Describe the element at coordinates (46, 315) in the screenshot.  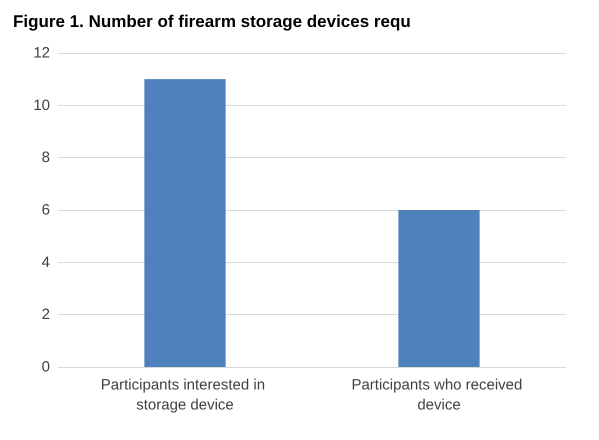
I see `y-tick-label: 2` at that location.